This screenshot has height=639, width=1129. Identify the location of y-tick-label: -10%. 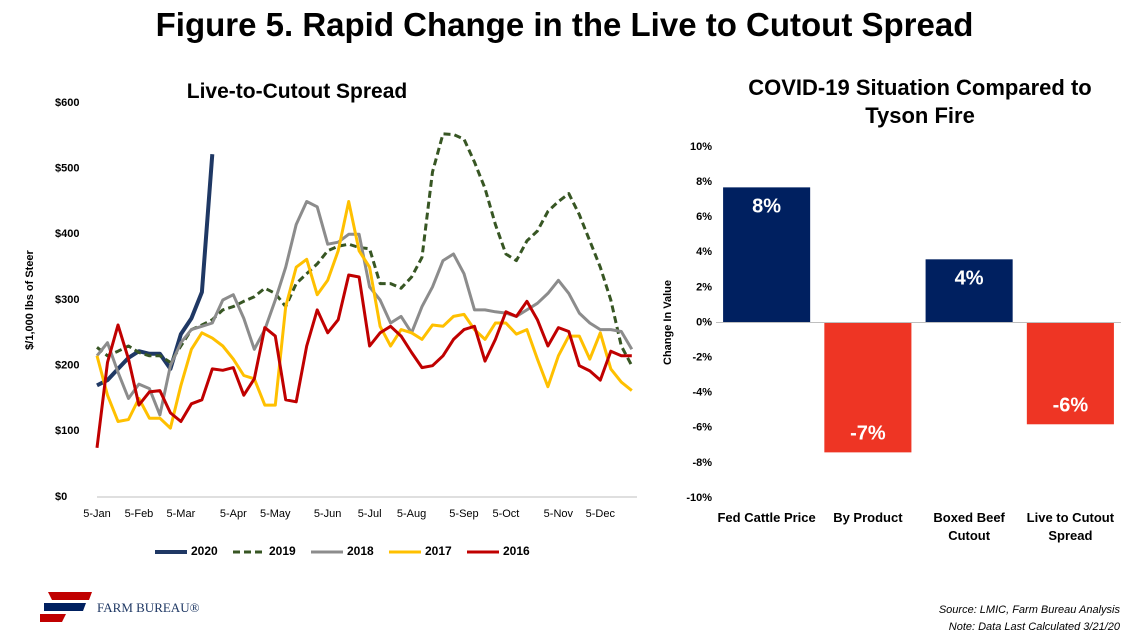
(699, 498).